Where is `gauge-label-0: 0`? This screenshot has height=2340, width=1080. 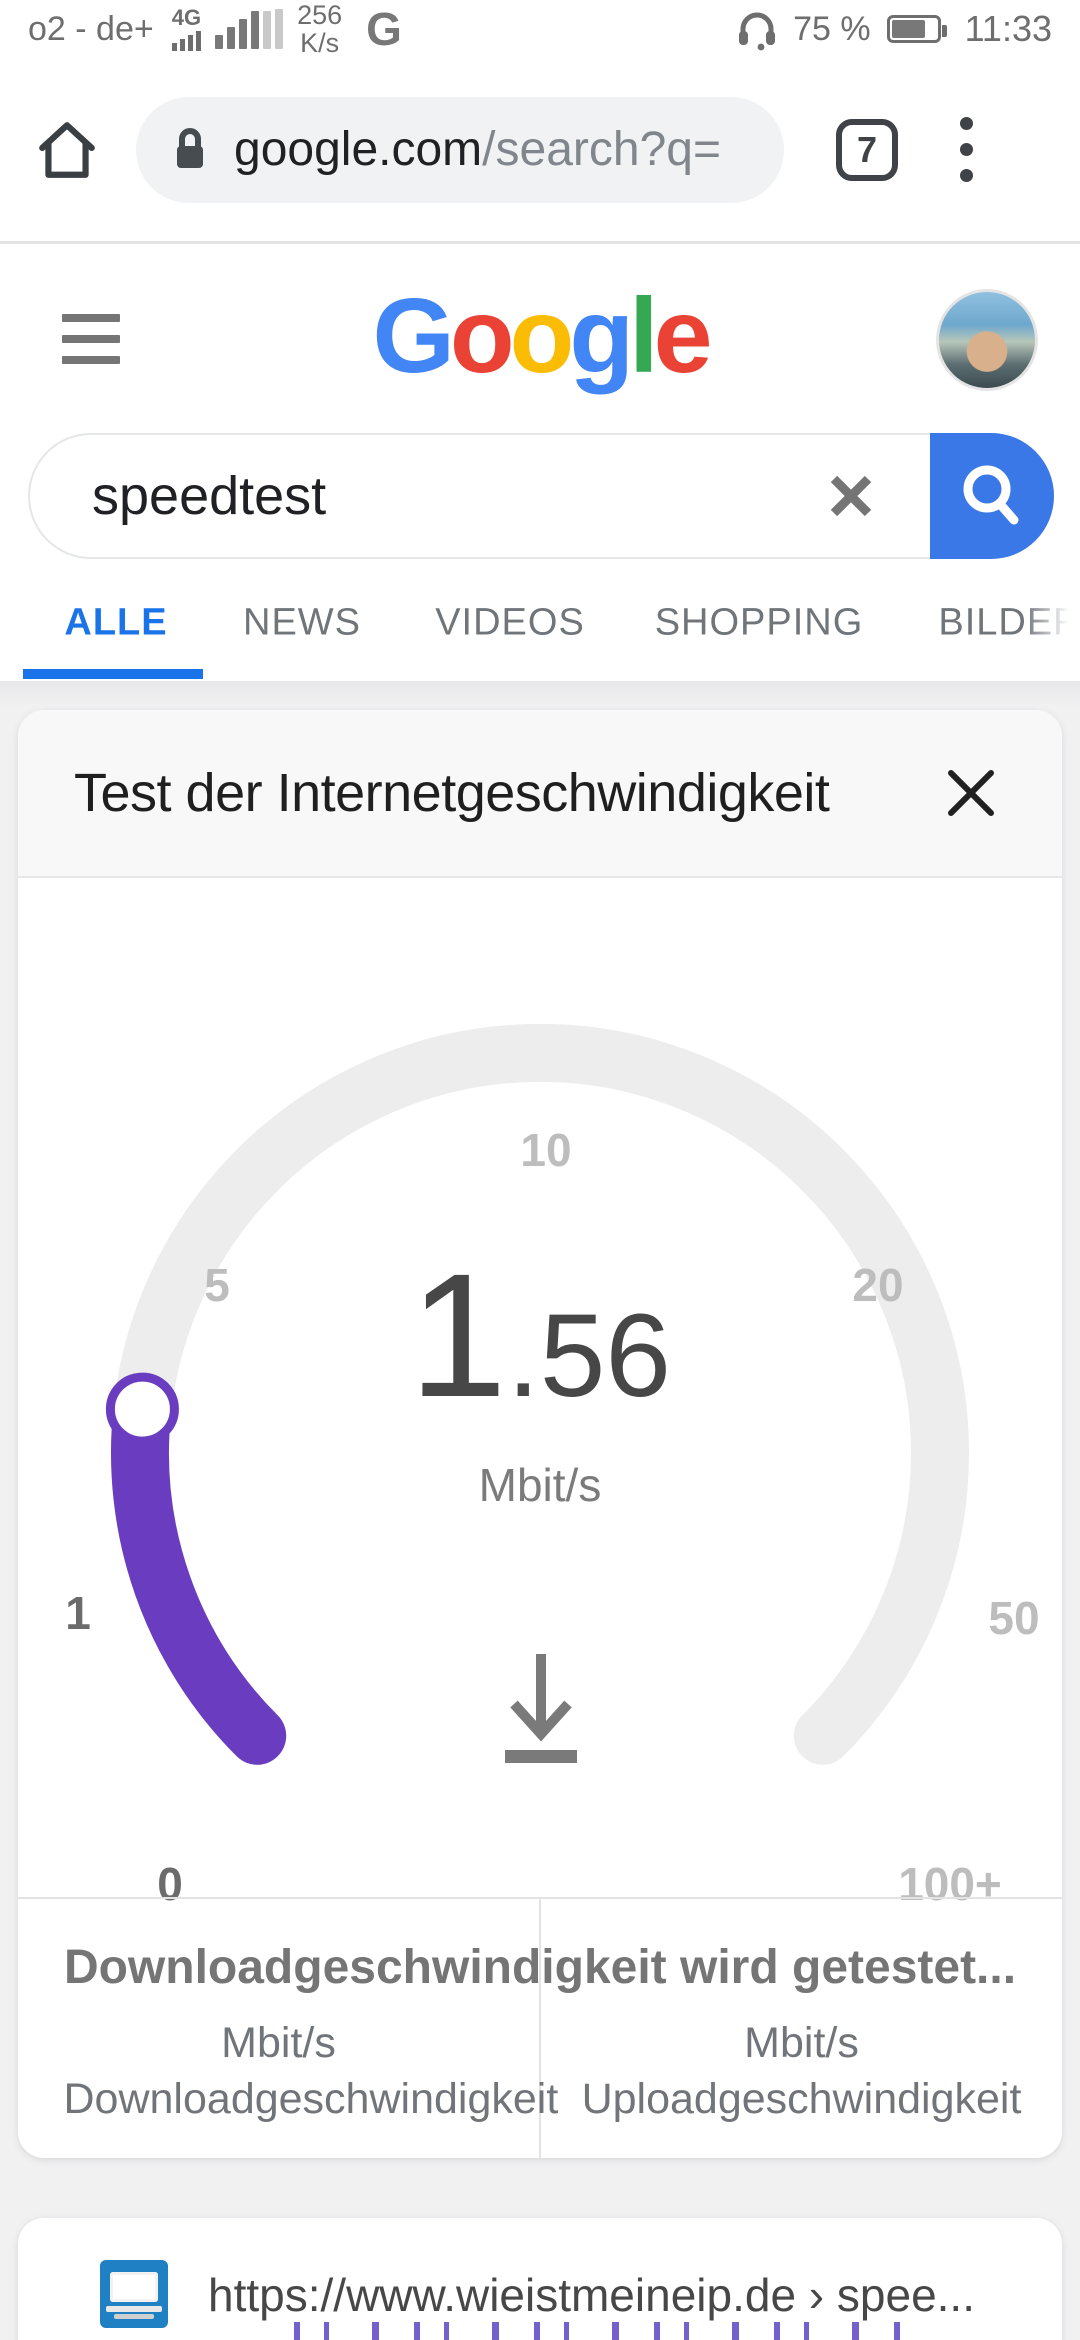
gauge-label-0: 0 is located at coordinates (170, 1884).